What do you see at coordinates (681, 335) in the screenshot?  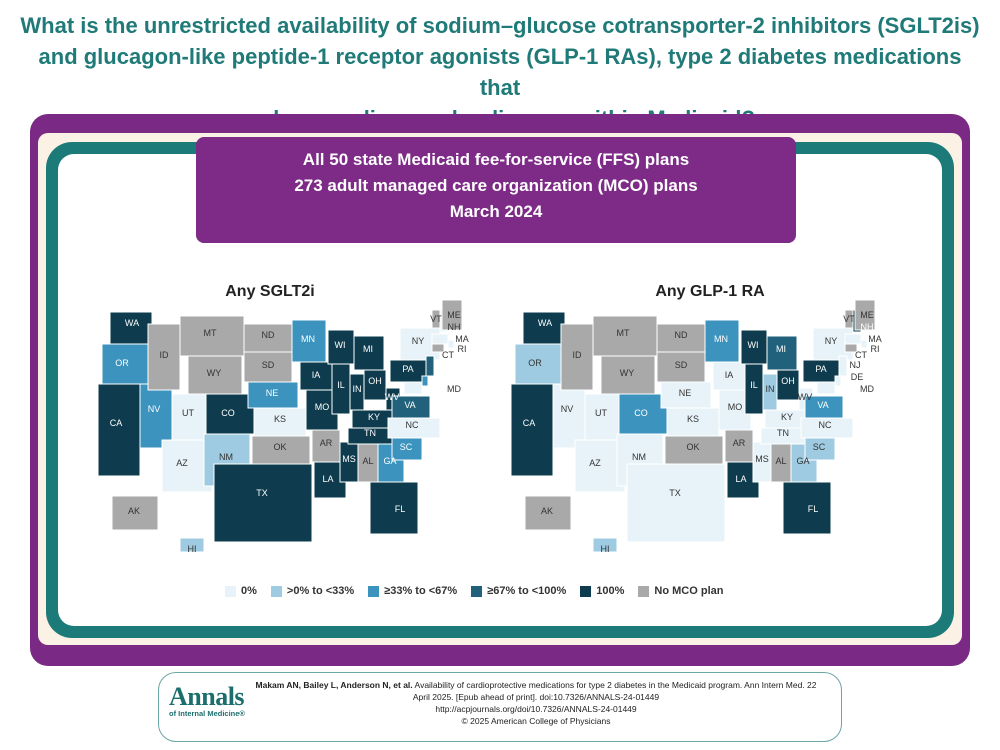 I see `state-label-nd: ND` at bounding box center [681, 335].